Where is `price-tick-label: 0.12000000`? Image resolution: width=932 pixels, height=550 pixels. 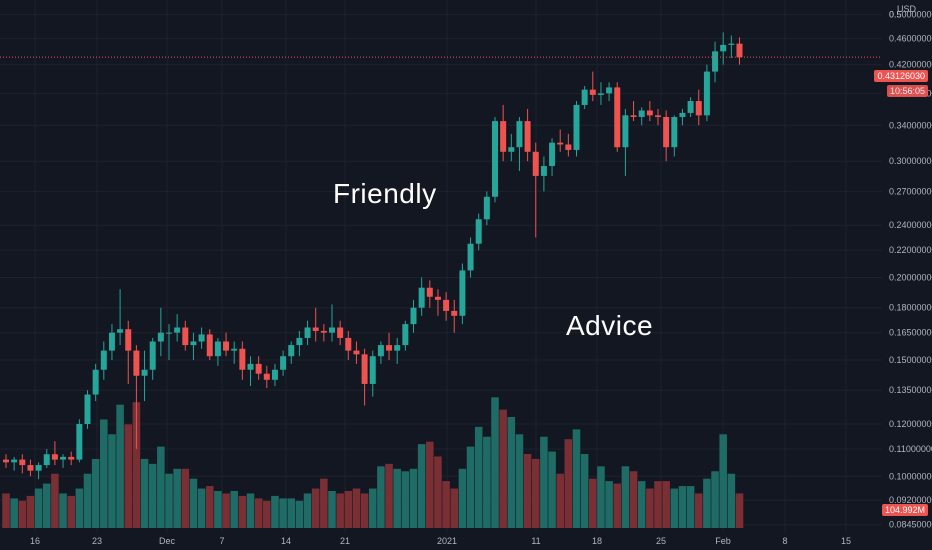 price-tick-label: 0.12000000 is located at coordinates (910, 424).